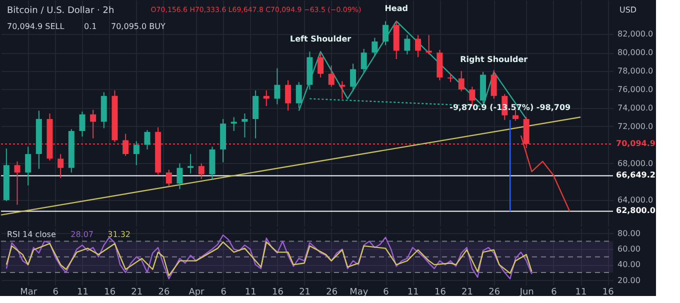 This screenshot has height=303, width=680. Describe the element at coordinates (526, 293) in the screenshot. I see `x-tick-label: Jun` at that location.